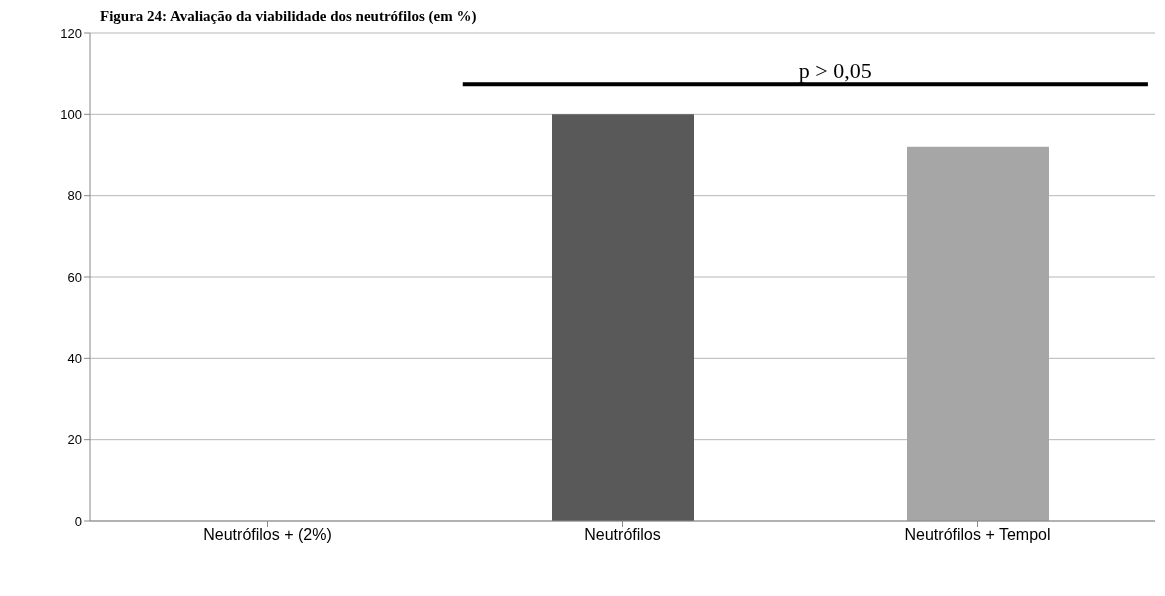 This screenshot has width=1165, height=596. What do you see at coordinates (74, 358) in the screenshot?
I see `y-tick-label: 40` at bounding box center [74, 358].